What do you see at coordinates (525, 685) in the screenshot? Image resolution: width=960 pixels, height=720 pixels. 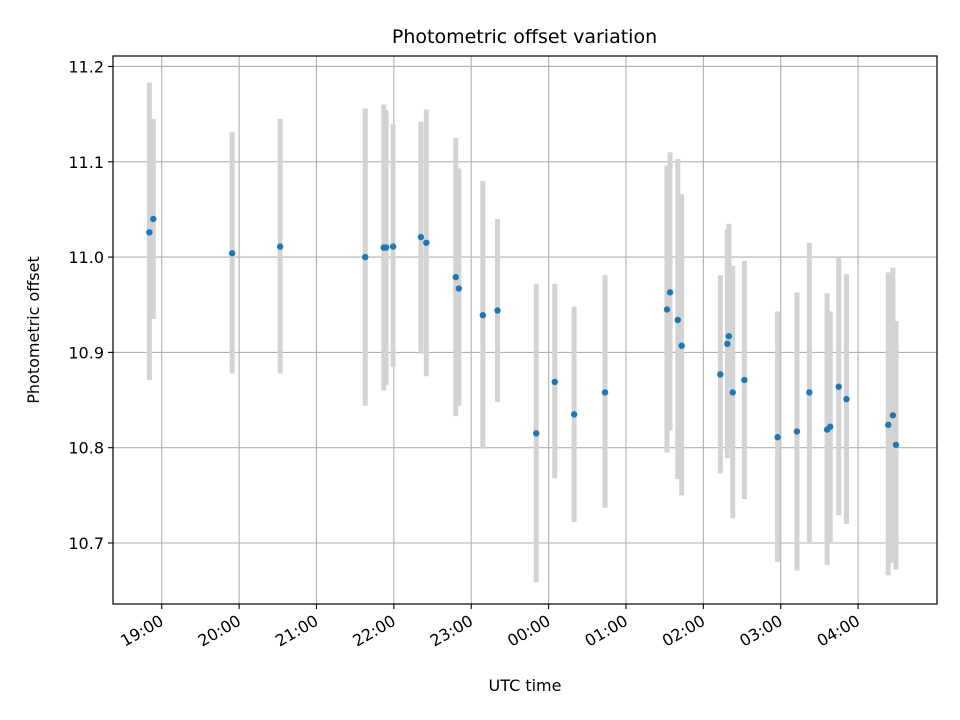 I see `x-axis-label: UTC time` at bounding box center [525, 685].